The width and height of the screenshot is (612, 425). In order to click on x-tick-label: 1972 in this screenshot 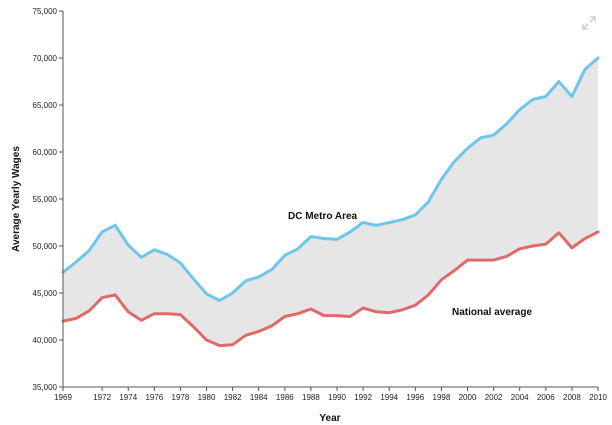, I will do `click(102, 397)`.